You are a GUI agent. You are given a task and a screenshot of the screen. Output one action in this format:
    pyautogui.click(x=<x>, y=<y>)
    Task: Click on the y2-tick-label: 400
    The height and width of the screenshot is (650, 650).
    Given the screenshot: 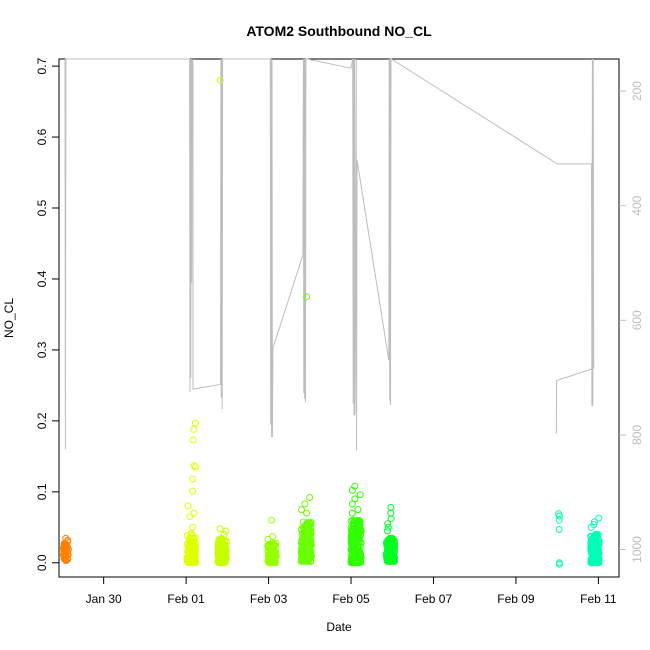 What is the action you would take?
    pyautogui.click(x=637, y=205)
    